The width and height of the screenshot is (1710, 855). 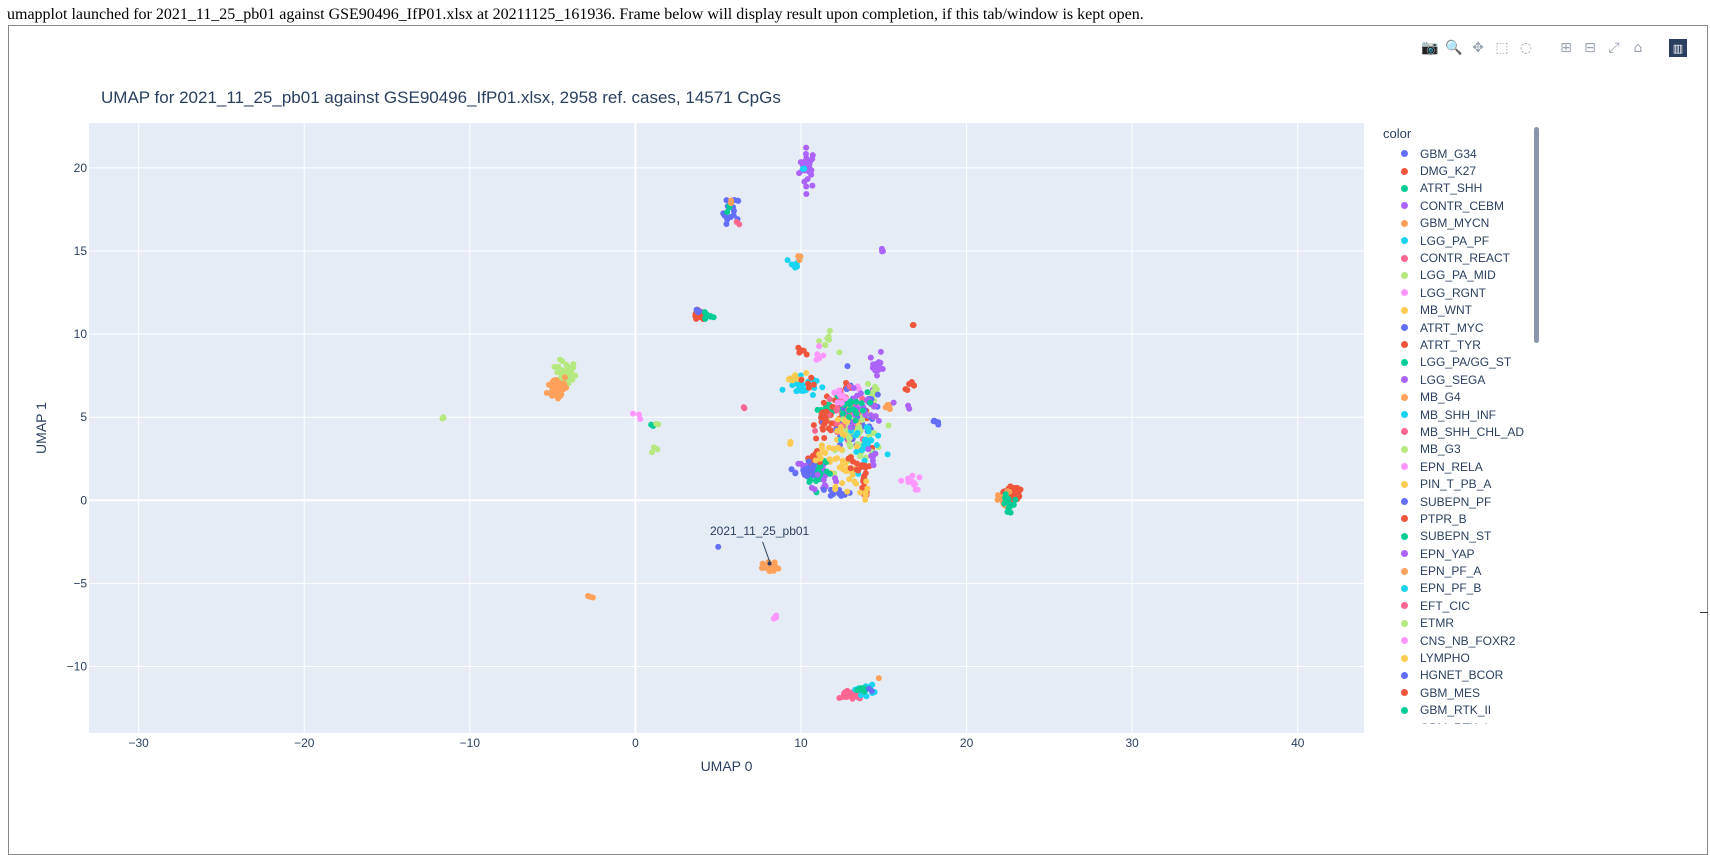 What do you see at coordinates (1463, 431) in the screenshot?
I see `legend-item: MB_SHH_CHL_AD` at bounding box center [1463, 431].